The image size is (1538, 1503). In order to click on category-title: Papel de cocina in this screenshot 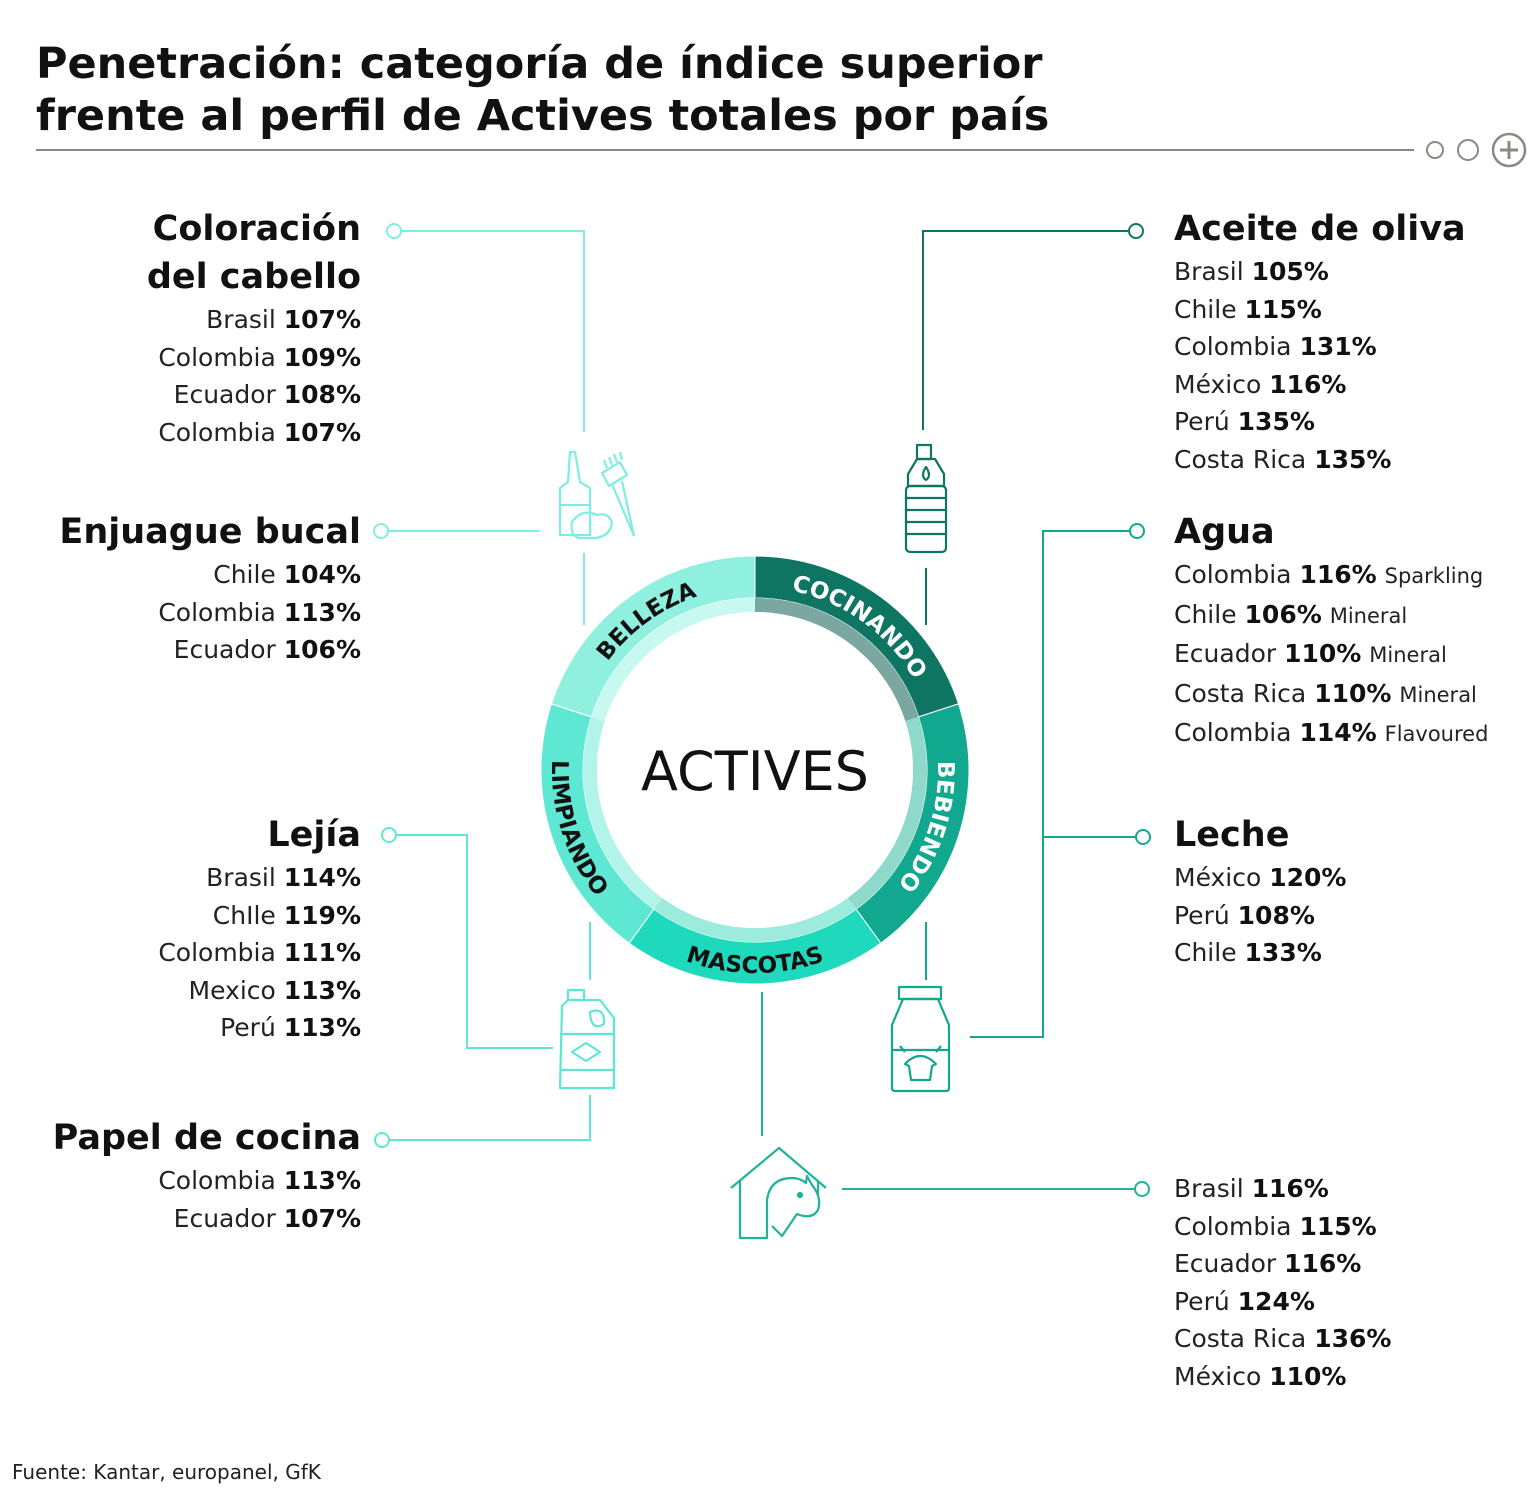, I will do `click(206, 1138)`.